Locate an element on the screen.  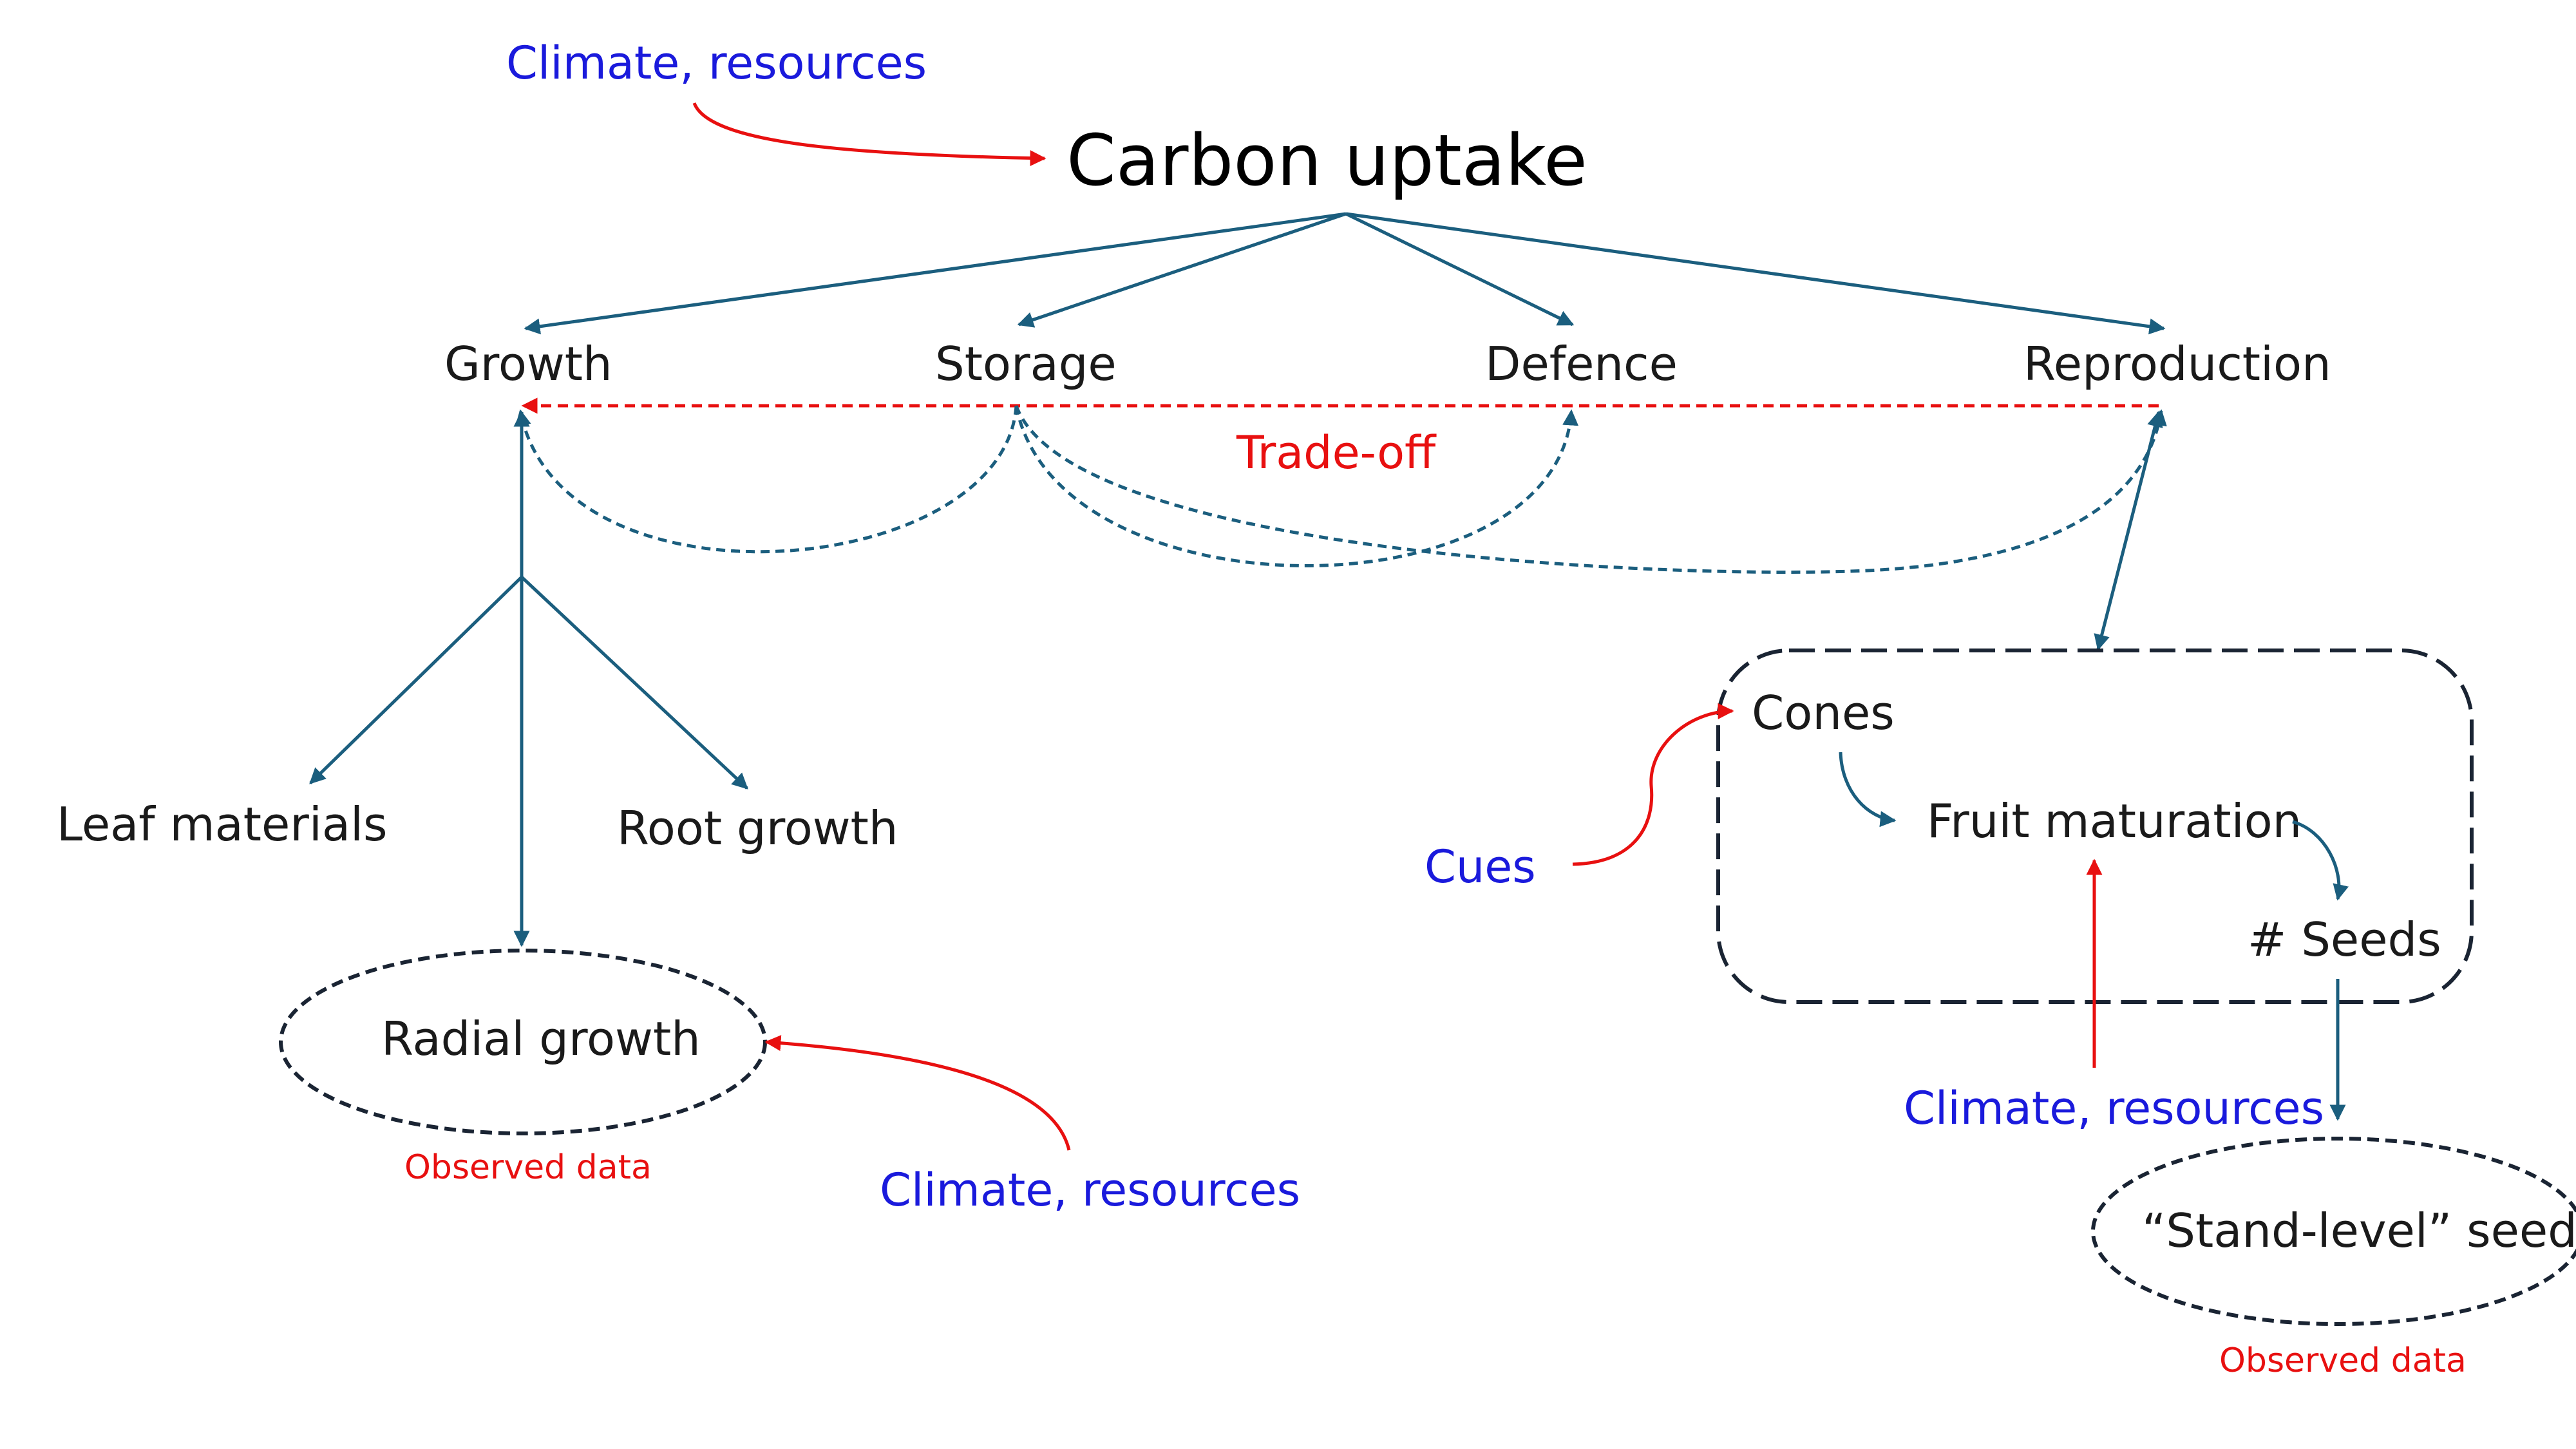
reproduction-node: Reproduction is located at coordinates (2177, 364).